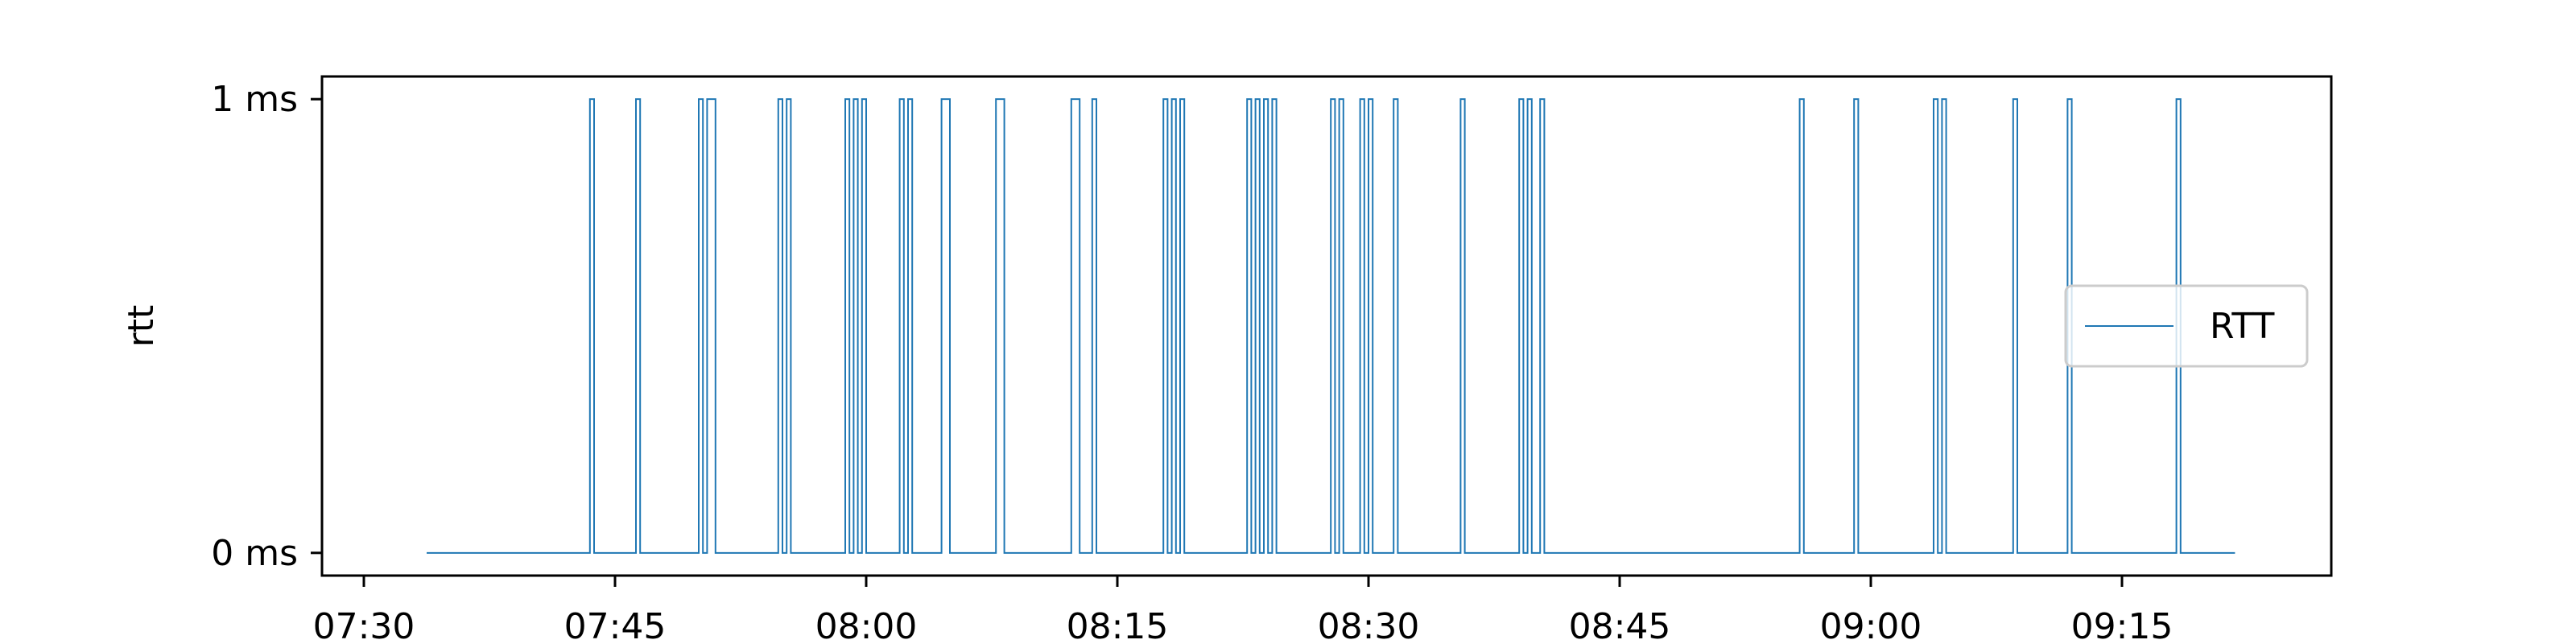  I want to click on y-axis-label: rtt, so click(141, 326).